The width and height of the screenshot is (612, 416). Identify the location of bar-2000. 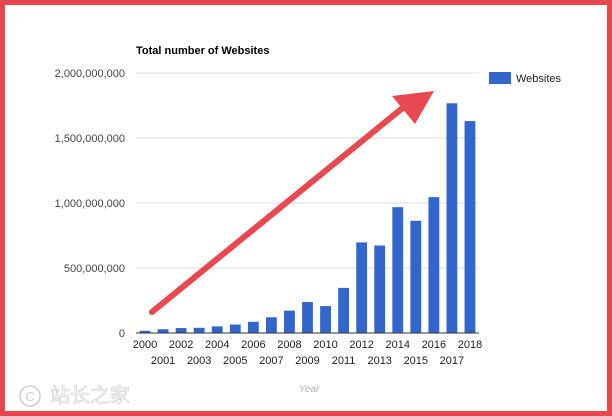
(145, 331).